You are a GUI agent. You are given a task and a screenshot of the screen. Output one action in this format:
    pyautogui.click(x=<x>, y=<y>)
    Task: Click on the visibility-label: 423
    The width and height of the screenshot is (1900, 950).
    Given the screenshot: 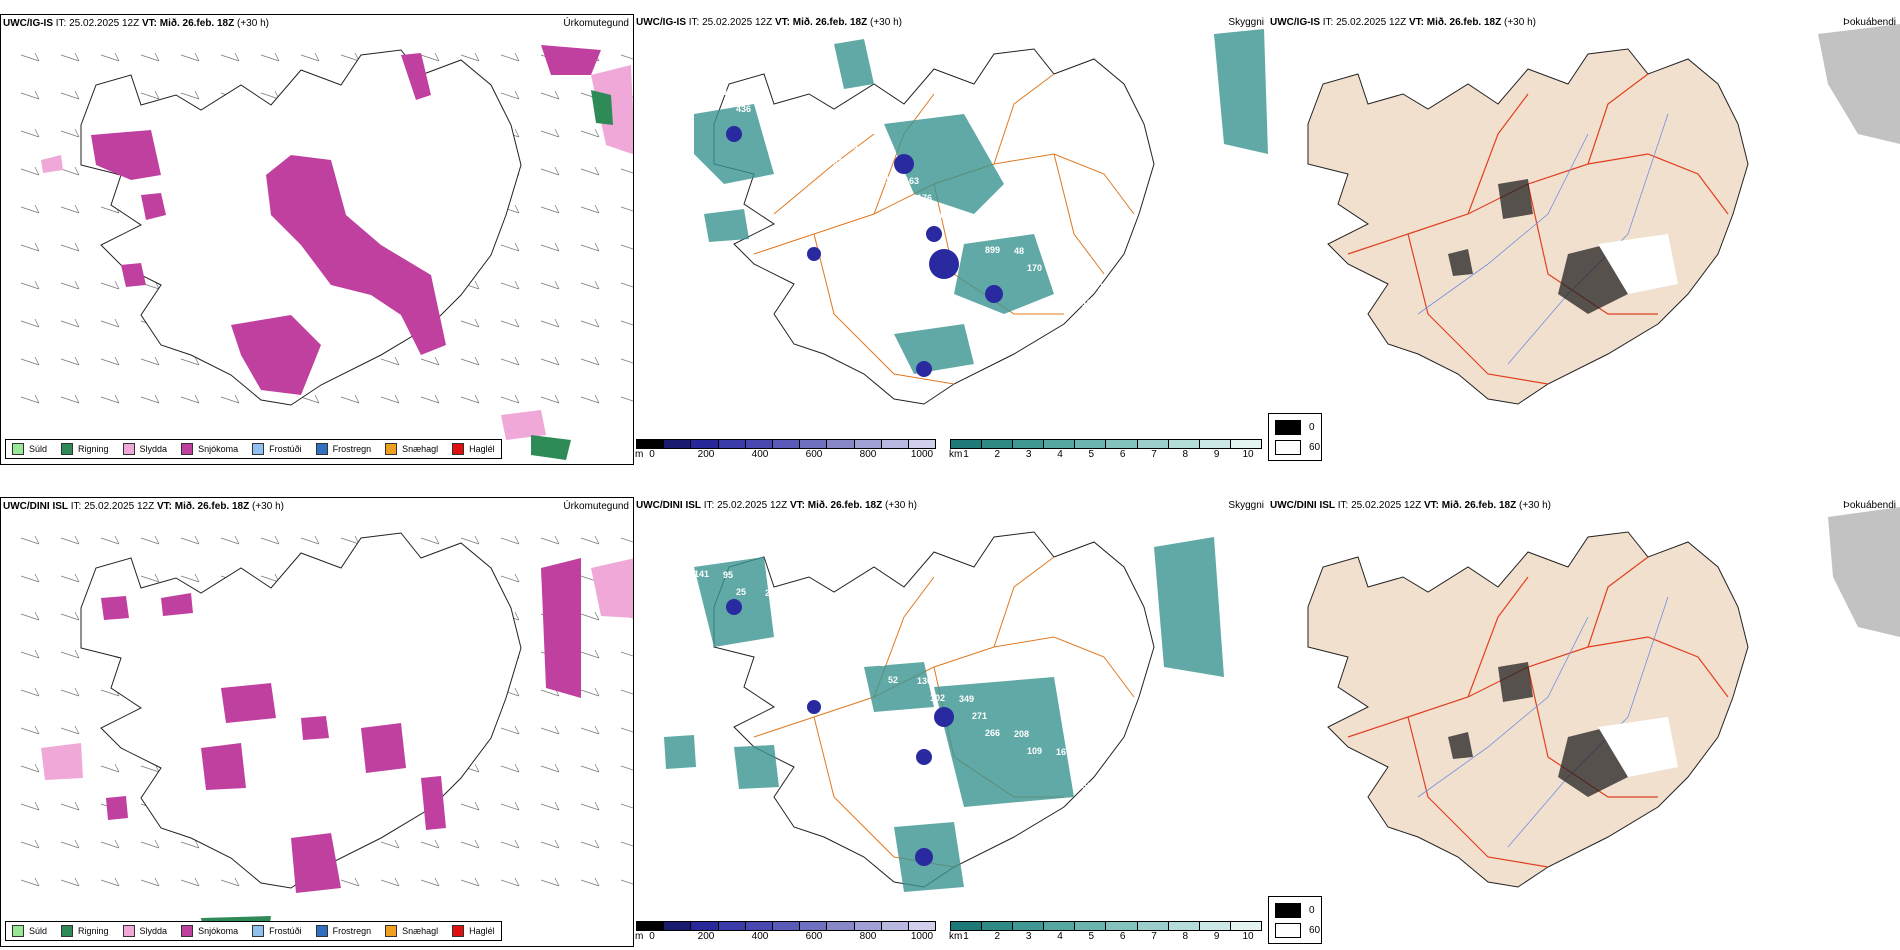 What is the action you would take?
    pyautogui.click(x=1186, y=356)
    